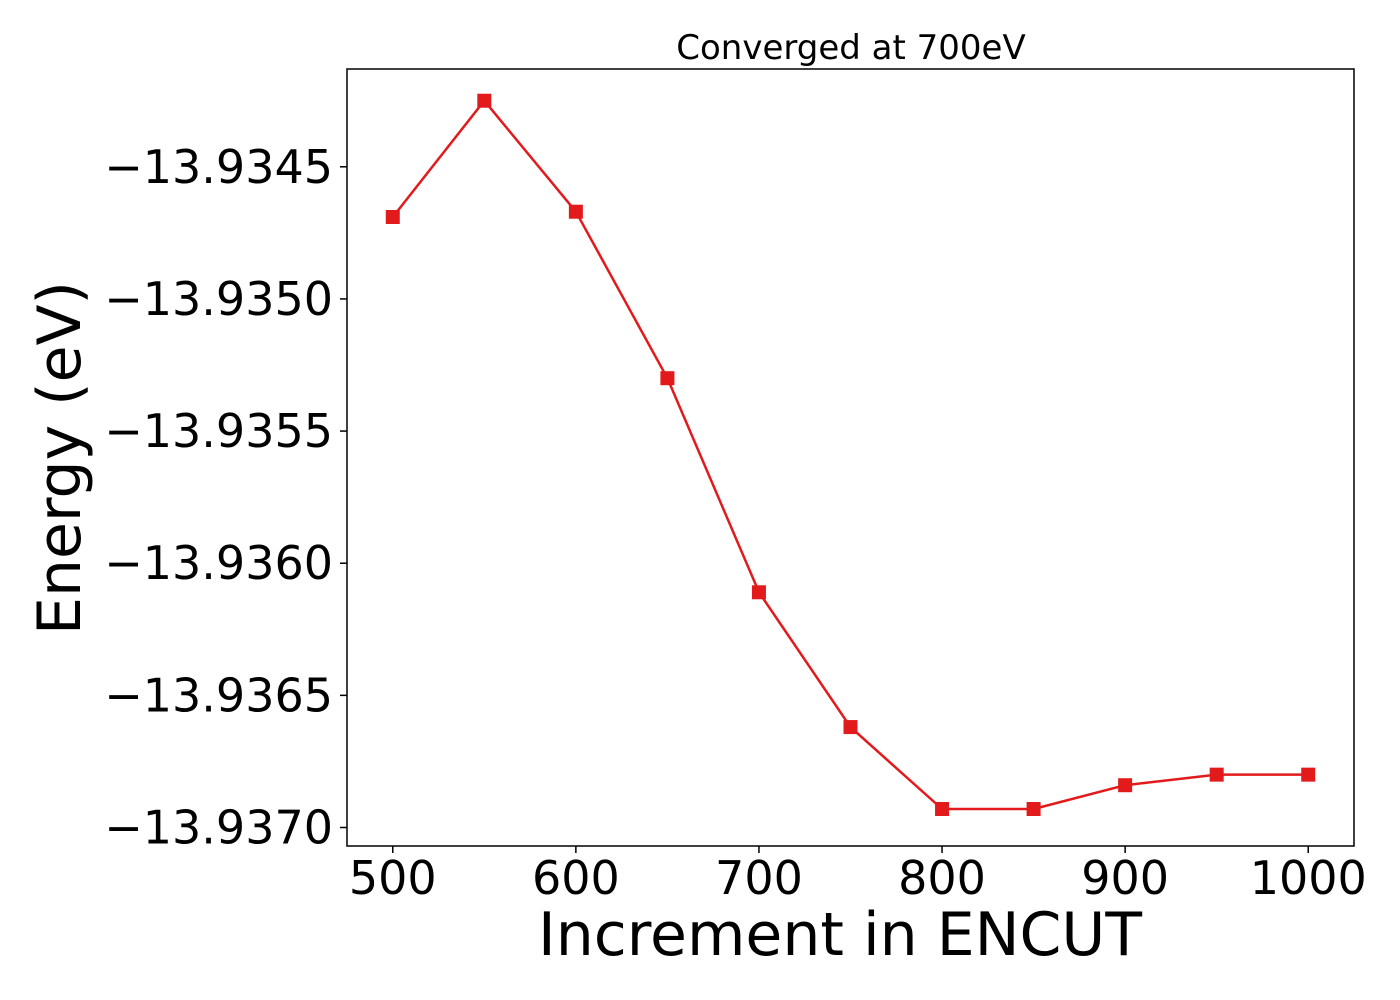 This screenshot has width=1400, height=1000. What do you see at coordinates (218, 563) in the screenshot?
I see `y-tick-label: −13.9360` at bounding box center [218, 563].